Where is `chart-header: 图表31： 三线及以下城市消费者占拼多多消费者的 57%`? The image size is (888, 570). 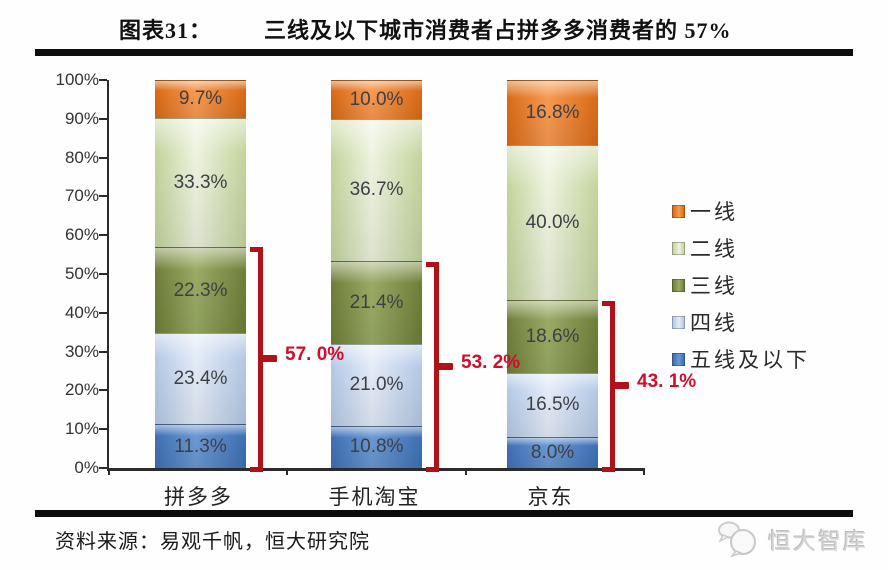 chart-header: 图表31： 三线及以下城市消费者占拼多多消费者的 57% is located at coordinates (444, 29).